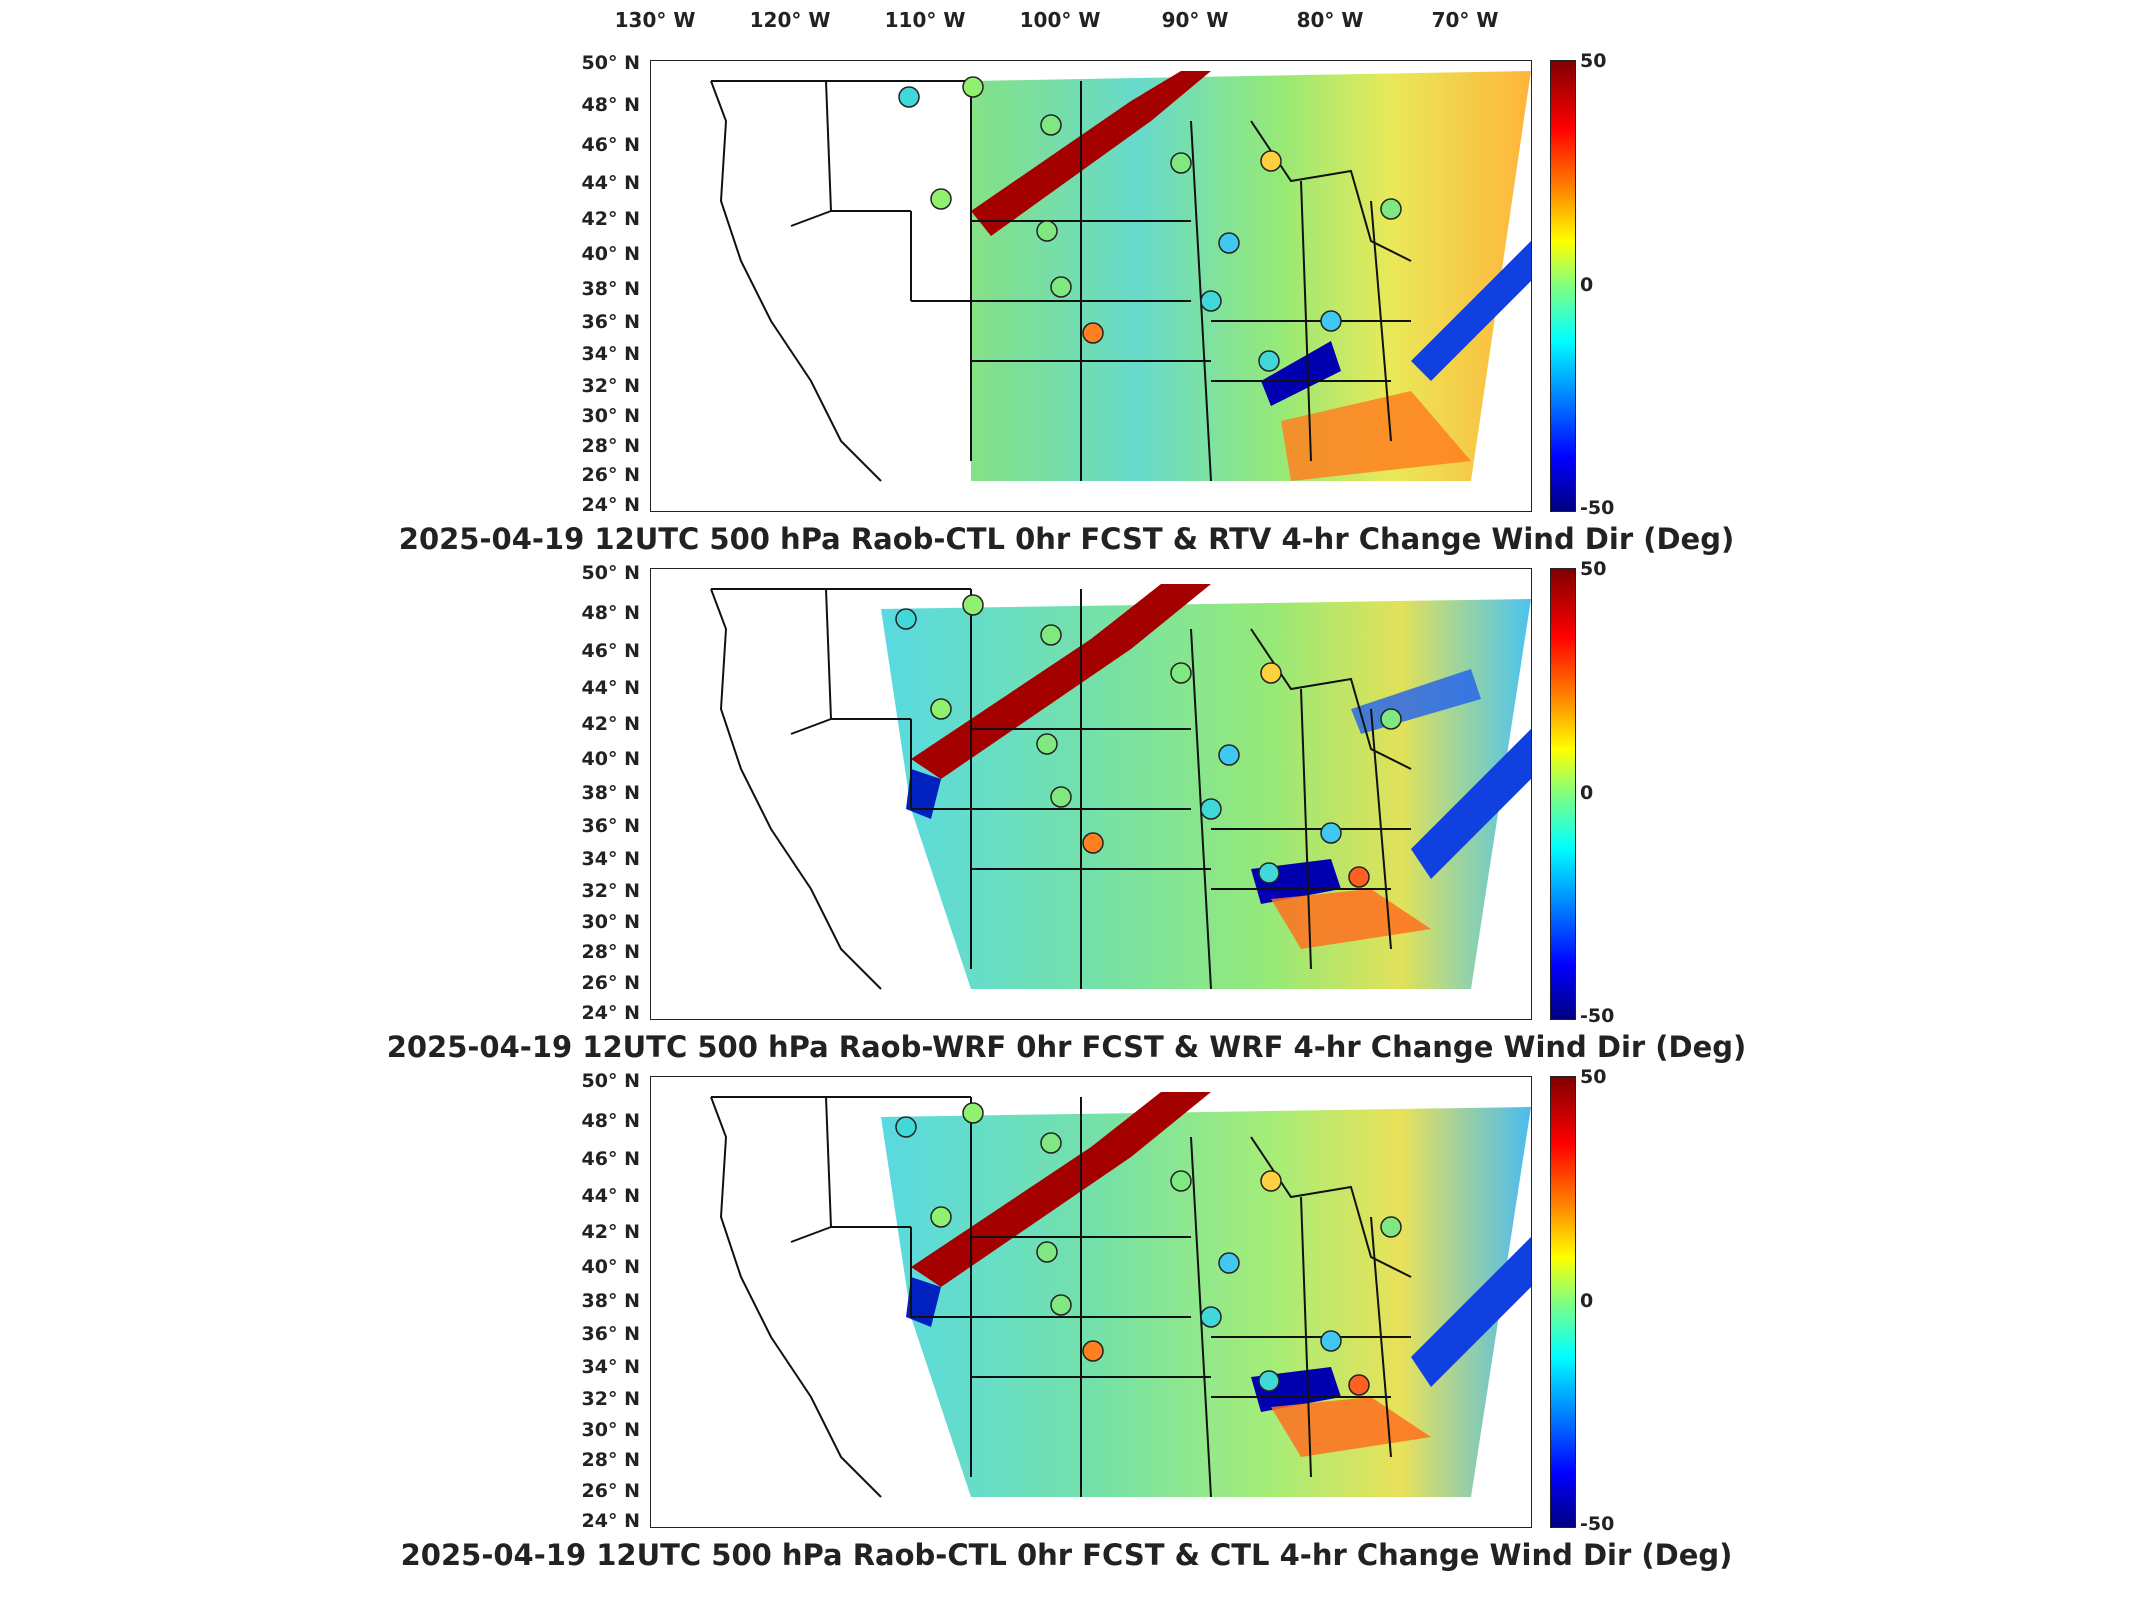 This screenshot has width=2133, height=1600. I want to click on lon-label-70w: 70° W, so click(1465, 20).